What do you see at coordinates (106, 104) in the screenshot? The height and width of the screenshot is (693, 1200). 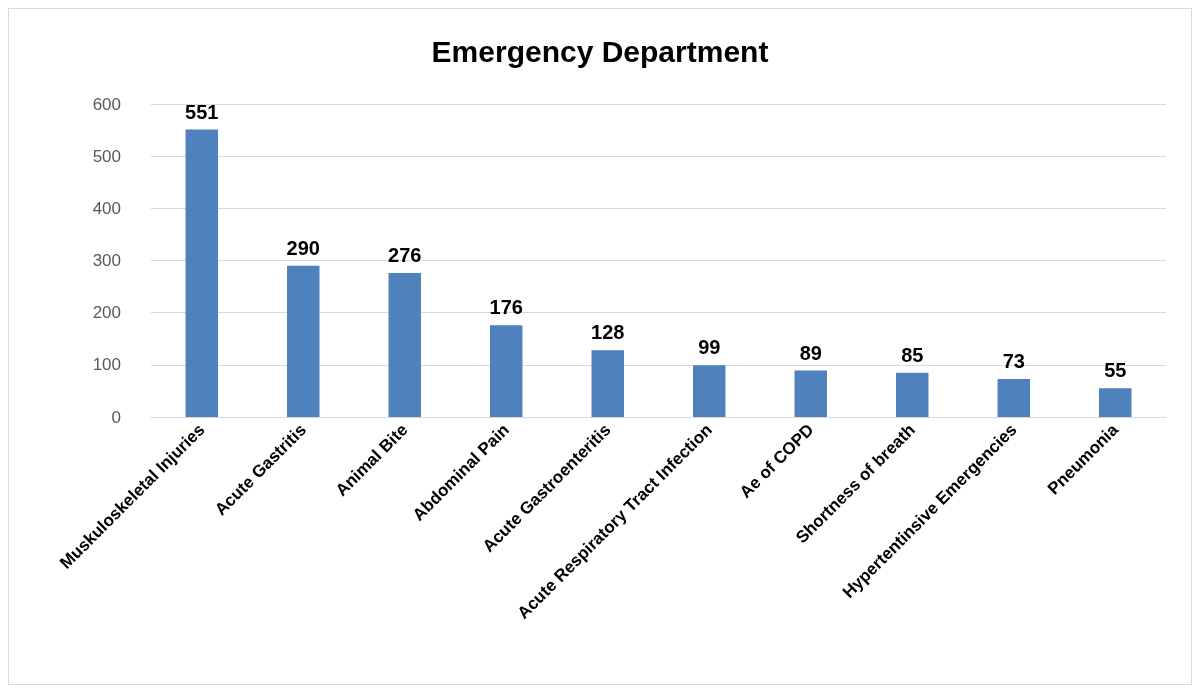 I see `y-tick-label: 600` at bounding box center [106, 104].